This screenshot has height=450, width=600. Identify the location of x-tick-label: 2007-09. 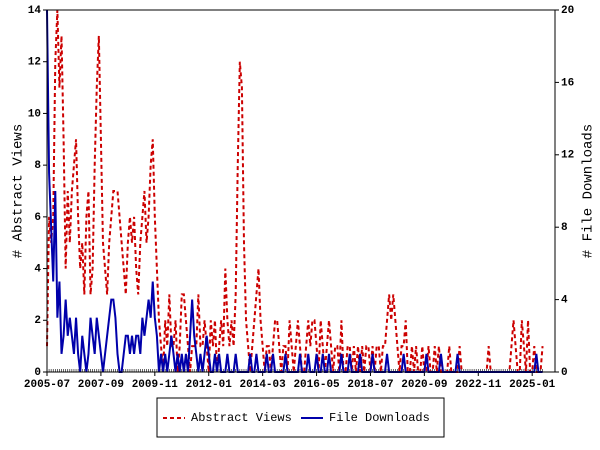
(101, 385).